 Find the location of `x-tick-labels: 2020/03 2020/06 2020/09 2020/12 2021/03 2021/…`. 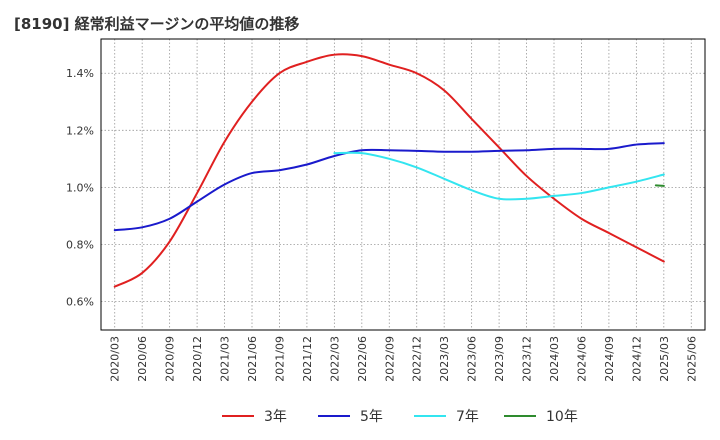

x-tick-labels: 2020/03 2020/06 2020/09 2020/12 2021/03 2021/… is located at coordinates (404, 359).